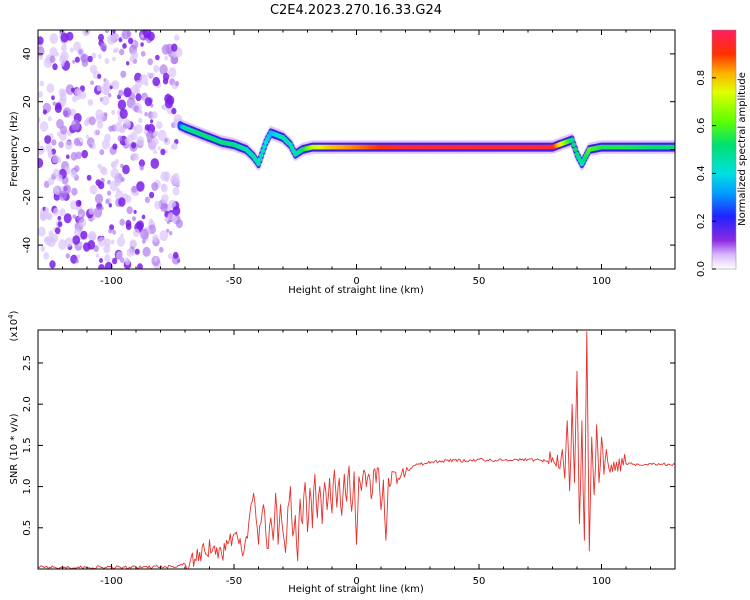  I want to click on colorbar-label: Normalized spectral amplitude, so click(742, 149).